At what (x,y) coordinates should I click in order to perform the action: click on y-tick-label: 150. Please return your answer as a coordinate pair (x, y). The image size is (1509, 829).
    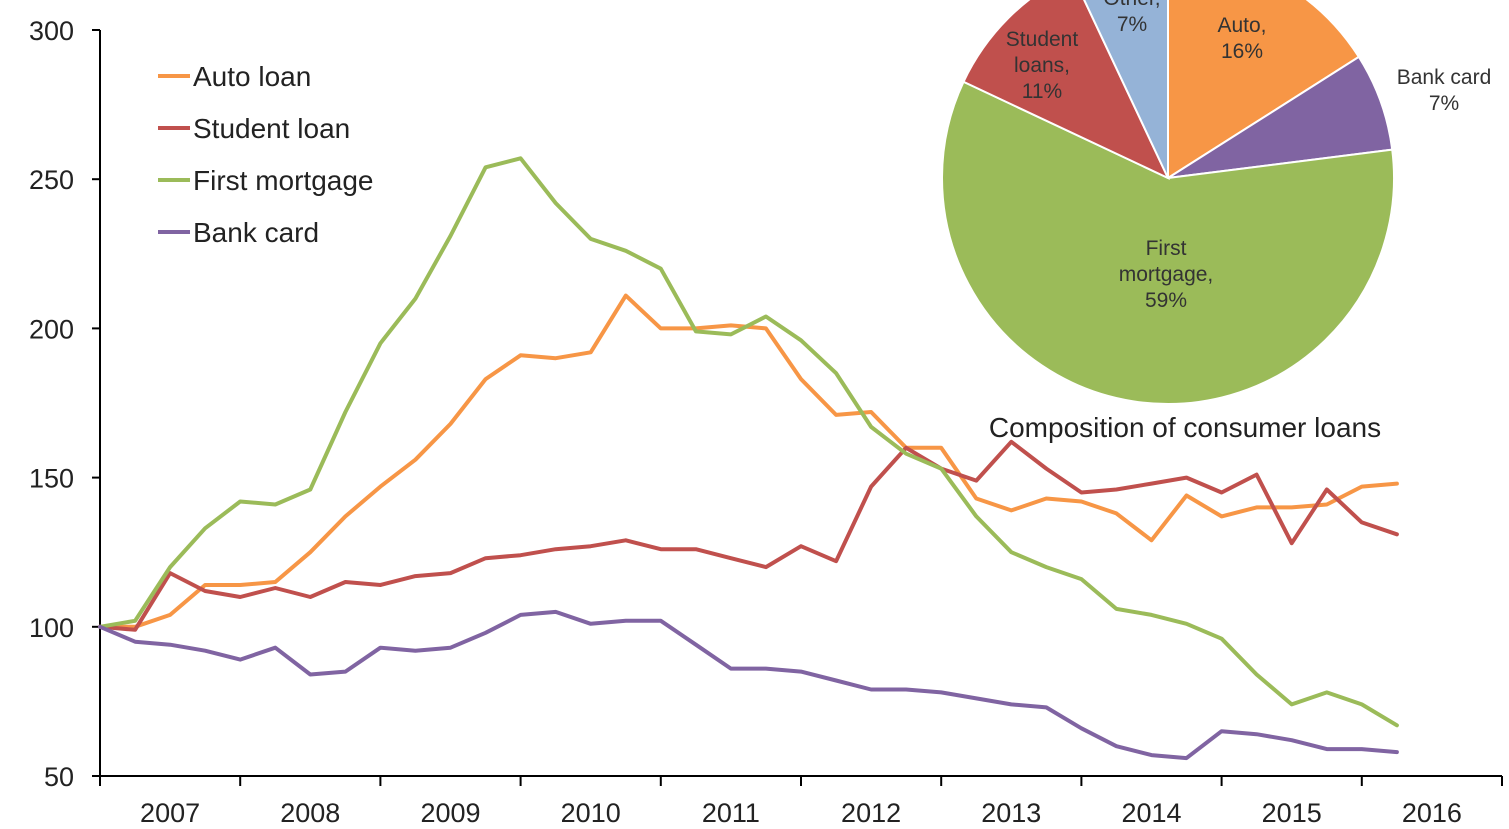
    Looking at the image, I should click on (51, 479).